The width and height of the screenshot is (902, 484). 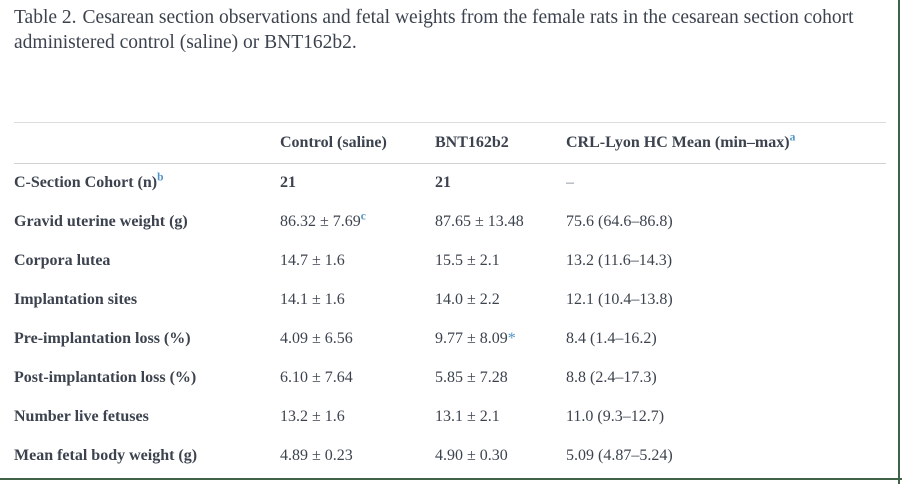 What do you see at coordinates (899, 242) in the screenshot?
I see `screenshot-frame-right-edge` at bounding box center [899, 242].